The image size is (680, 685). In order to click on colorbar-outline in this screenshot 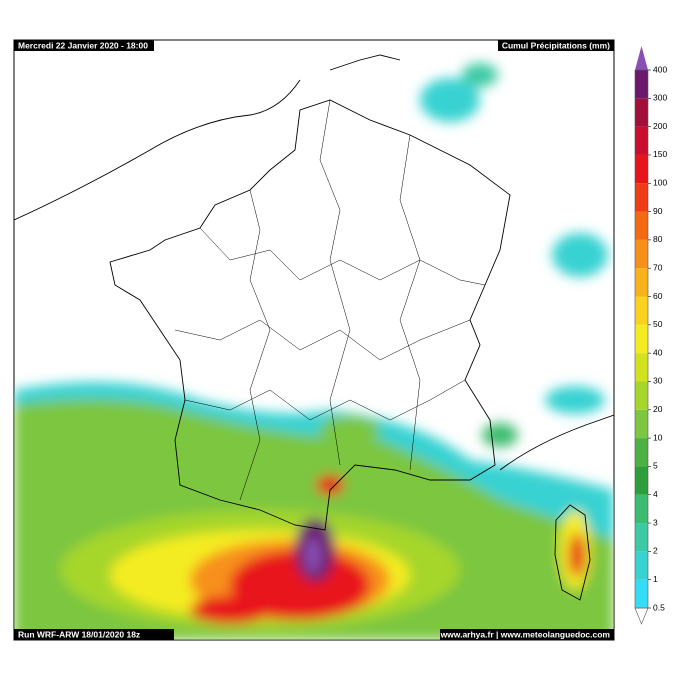, I will do `click(641, 339)`.